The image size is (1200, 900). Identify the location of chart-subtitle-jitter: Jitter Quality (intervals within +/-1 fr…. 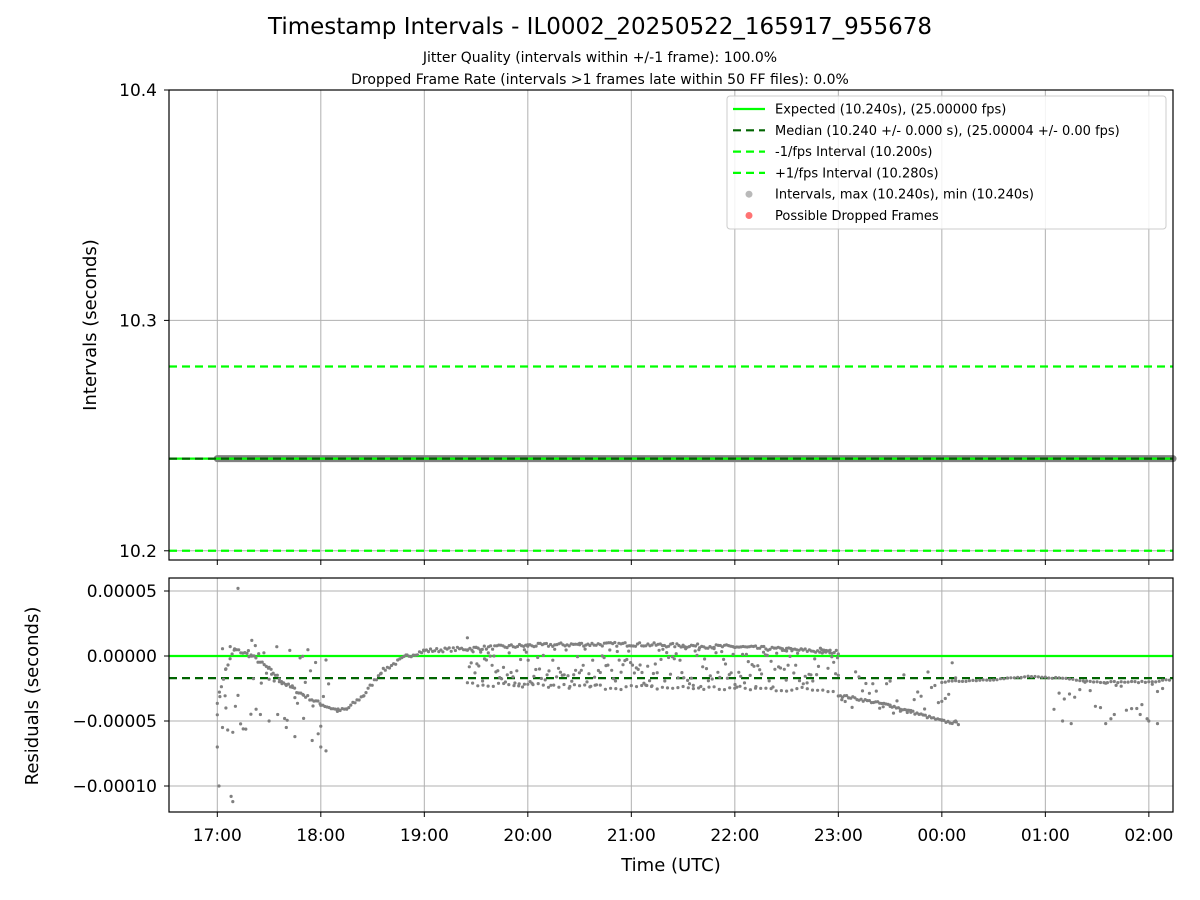
(600, 58).